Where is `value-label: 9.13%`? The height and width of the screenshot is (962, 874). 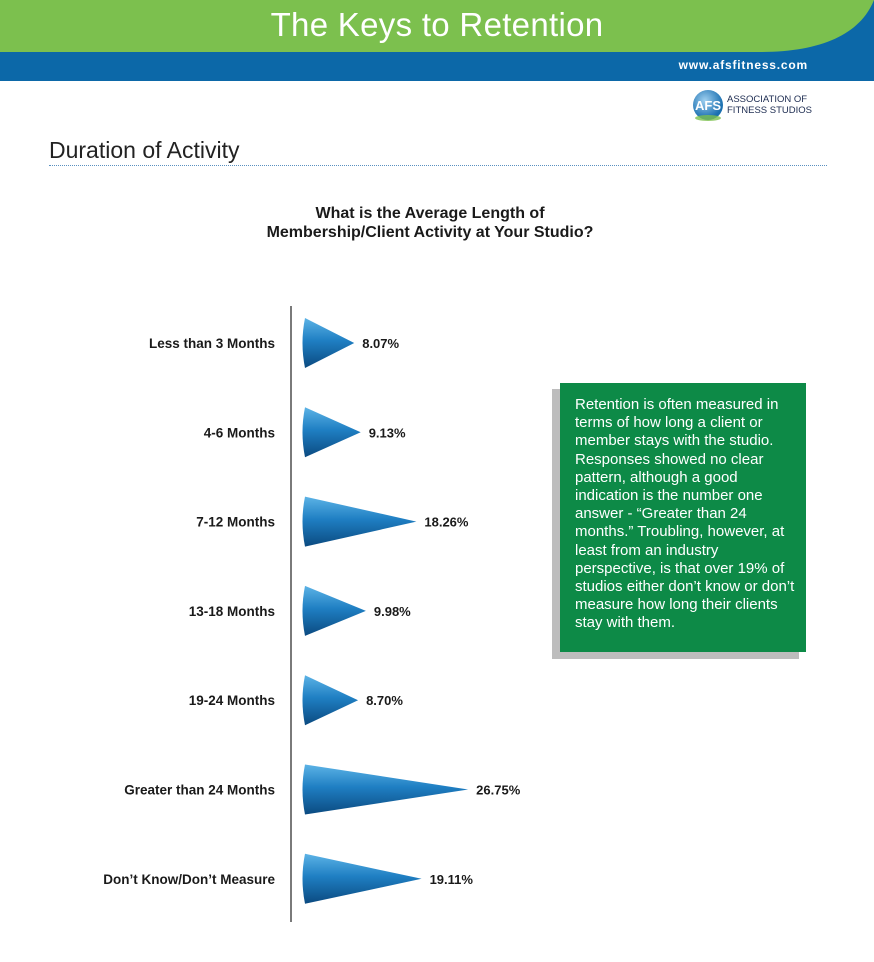
value-label: 9.13% is located at coordinates (387, 432).